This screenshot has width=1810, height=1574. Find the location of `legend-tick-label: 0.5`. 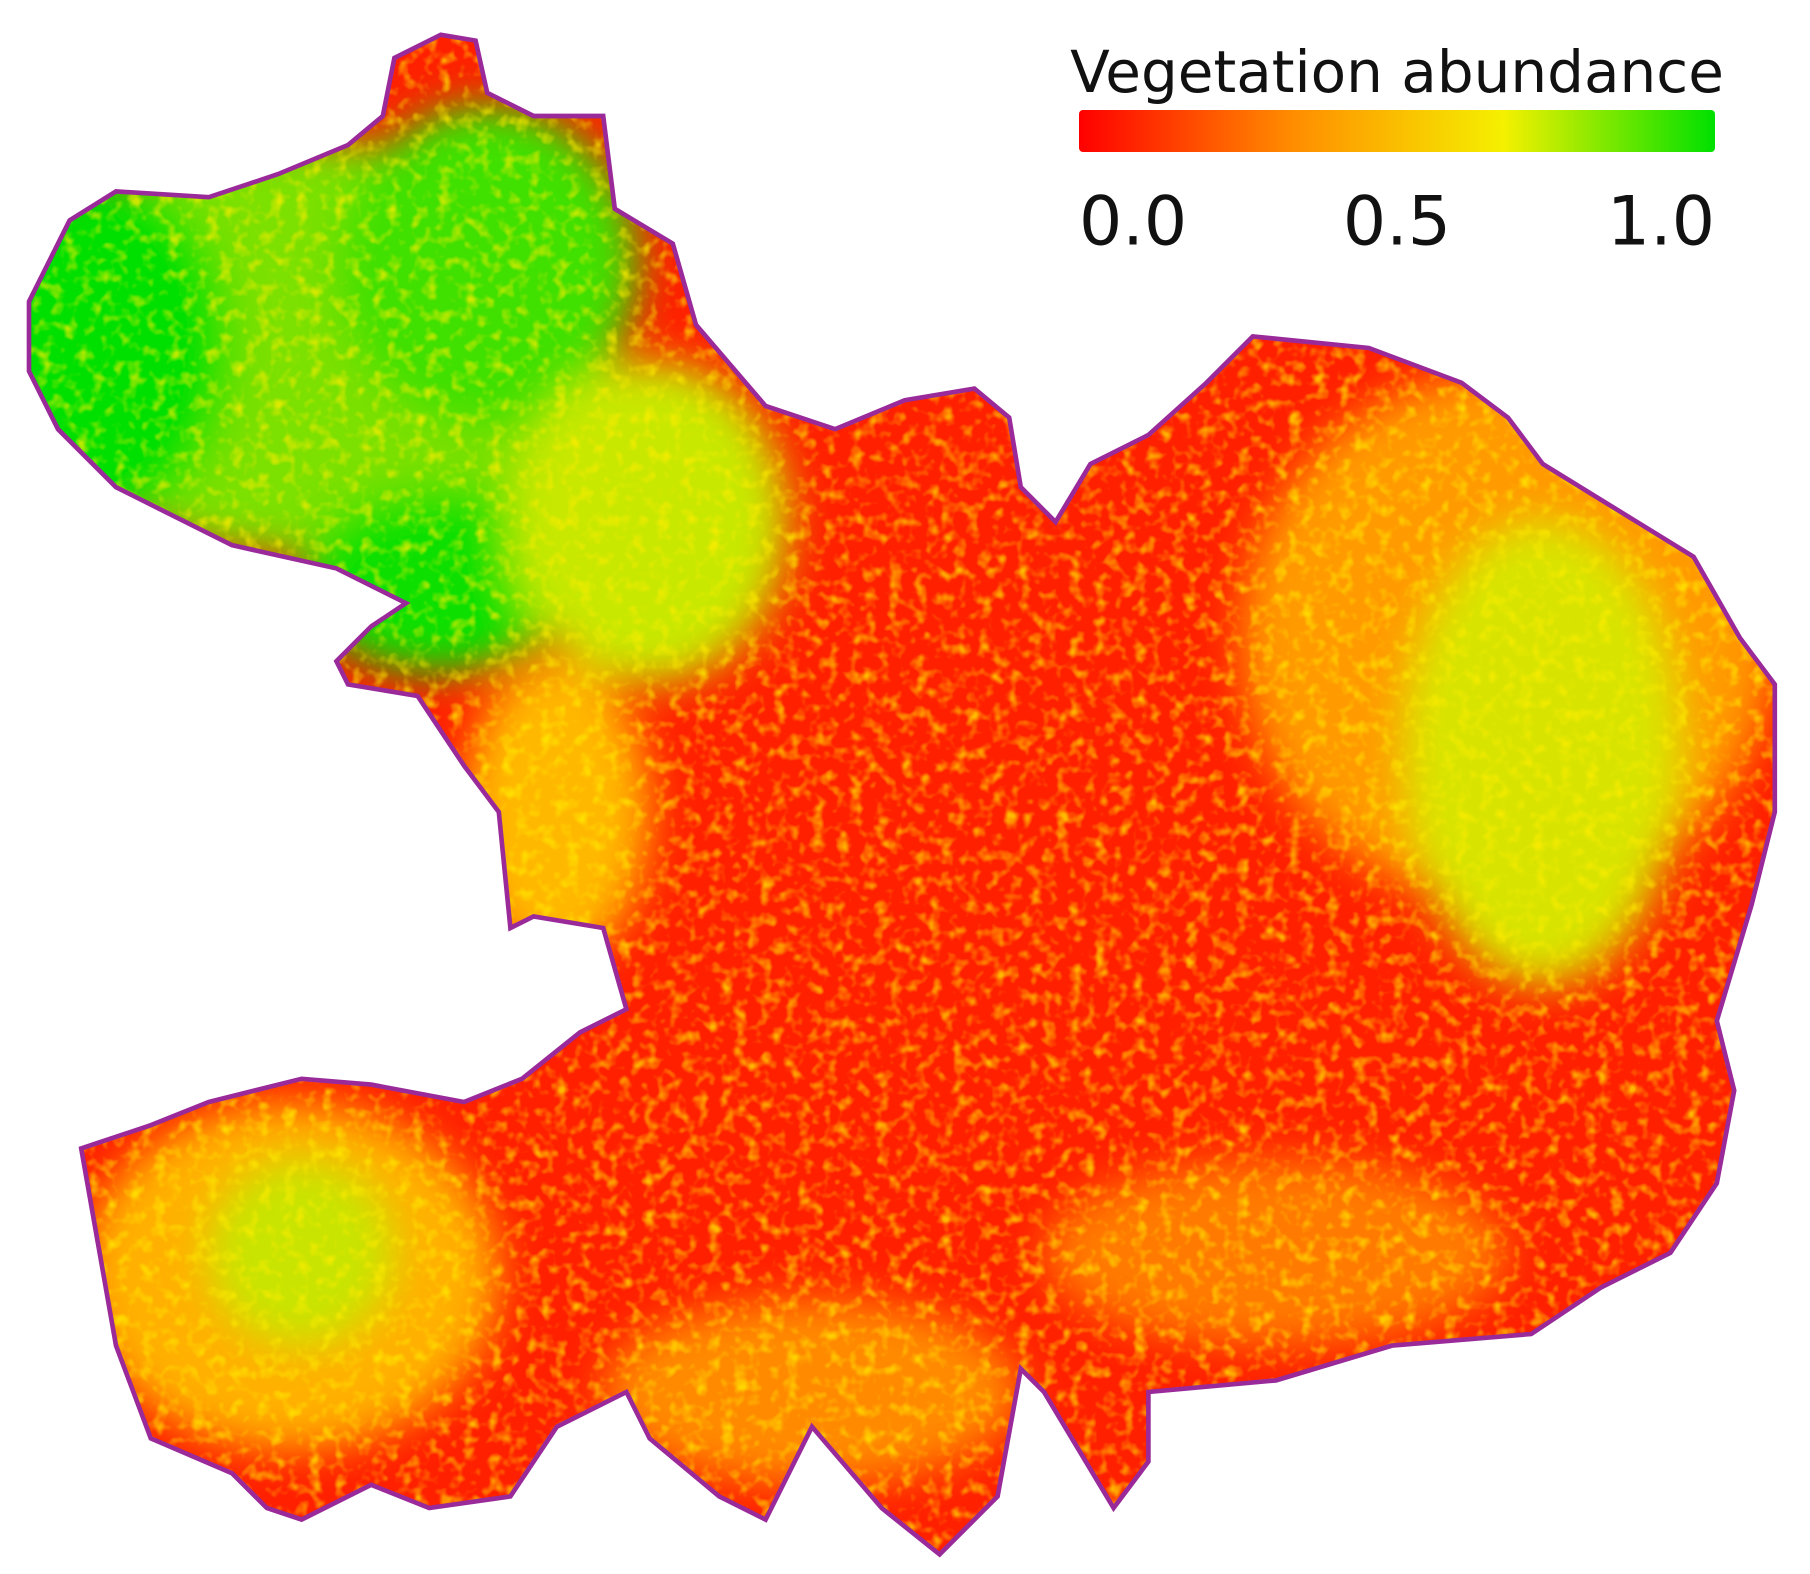

legend-tick-label: 0.5 is located at coordinates (1397, 222).